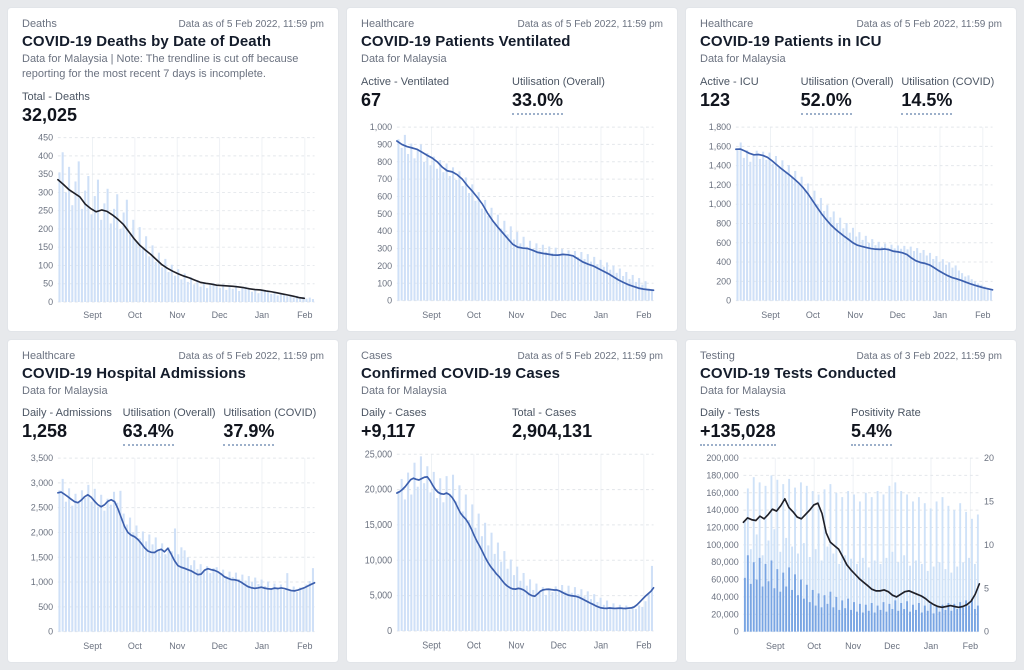  What do you see at coordinates (720, 165) in the screenshot?
I see `svg-text: 1,400` at bounding box center [720, 165].